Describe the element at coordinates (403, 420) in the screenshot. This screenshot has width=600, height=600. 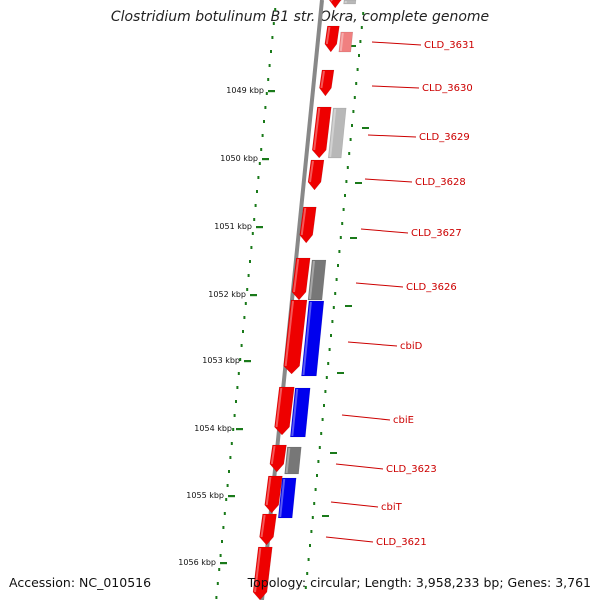
I see `gene-label: cbiE` at that location.